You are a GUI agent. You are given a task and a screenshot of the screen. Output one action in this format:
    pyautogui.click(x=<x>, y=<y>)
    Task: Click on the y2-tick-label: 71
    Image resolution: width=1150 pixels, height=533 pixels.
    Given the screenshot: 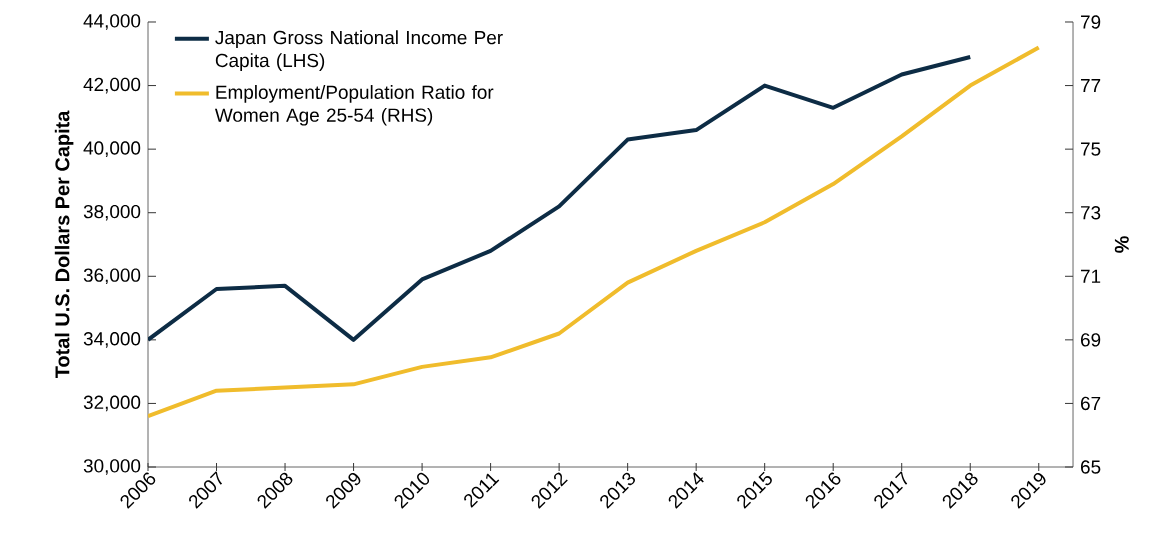 What is the action you would take?
    pyautogui.click(x=1091, y=276)
    